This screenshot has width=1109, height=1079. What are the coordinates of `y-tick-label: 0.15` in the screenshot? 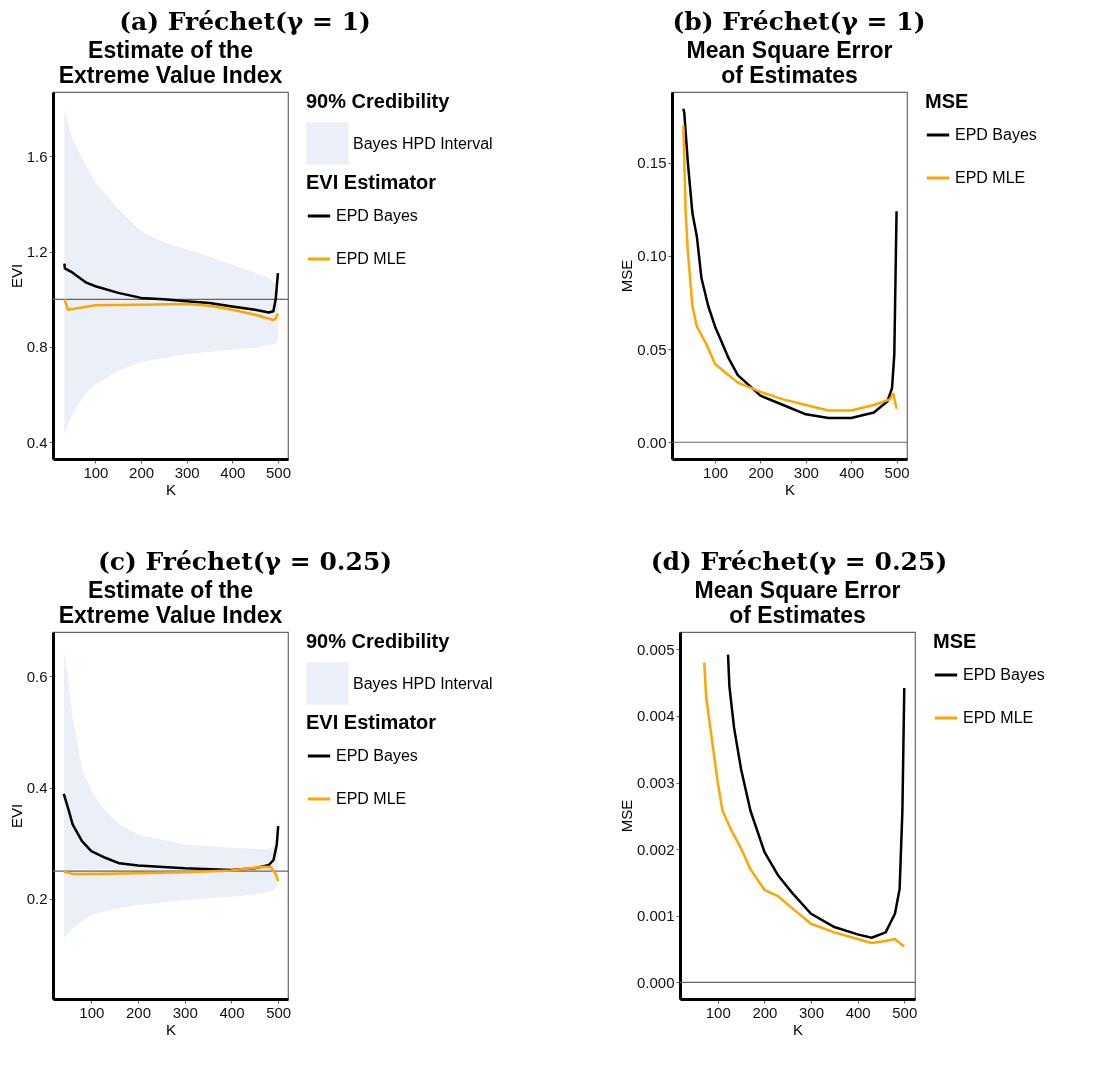 It's located at (652, 163).